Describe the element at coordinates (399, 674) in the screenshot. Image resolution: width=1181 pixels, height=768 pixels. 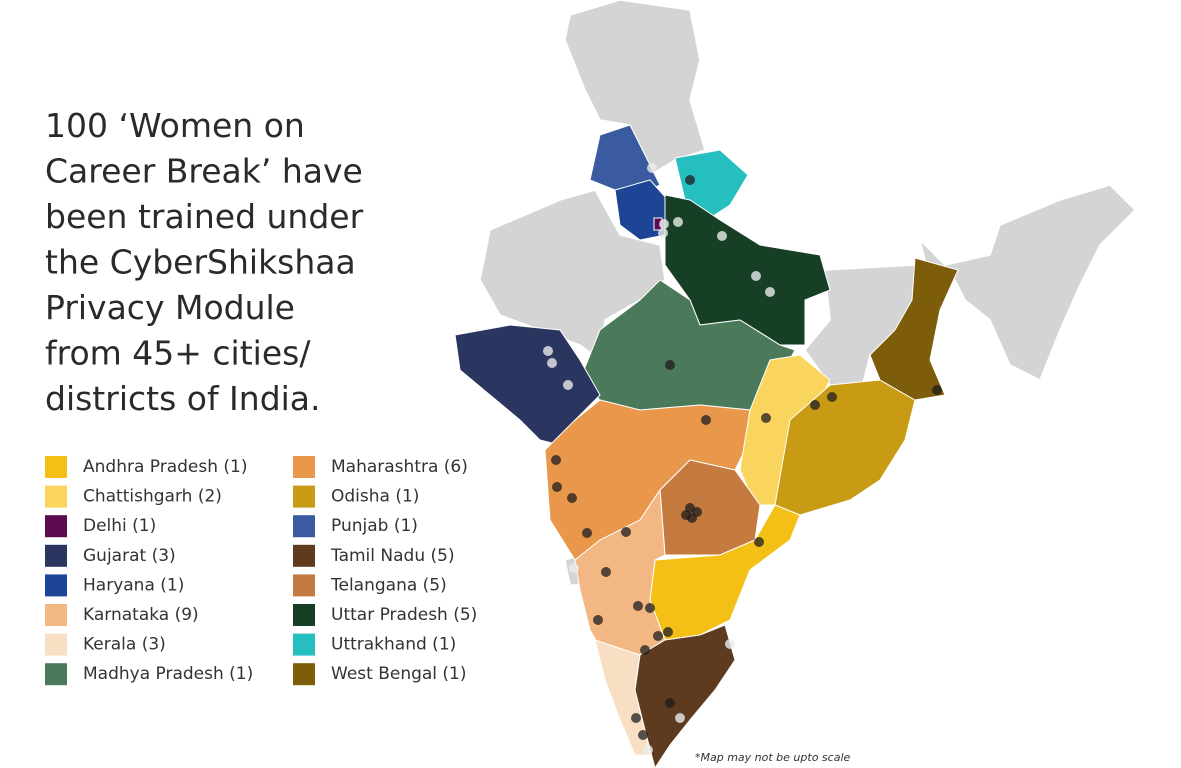
I see `legend-label: West Bengal (1)` at that location.